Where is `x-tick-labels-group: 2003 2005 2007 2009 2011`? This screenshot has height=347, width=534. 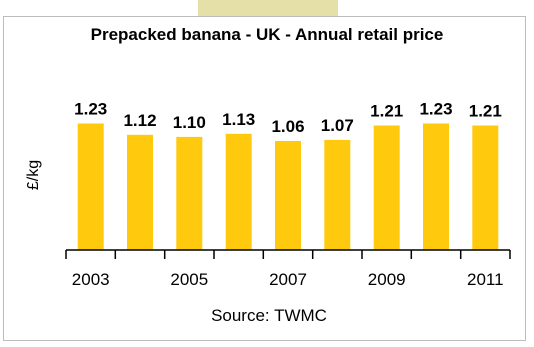 x-tick-labels-group: 2003 2005 2007 2009 2011 is located at coordinates (288, 279).